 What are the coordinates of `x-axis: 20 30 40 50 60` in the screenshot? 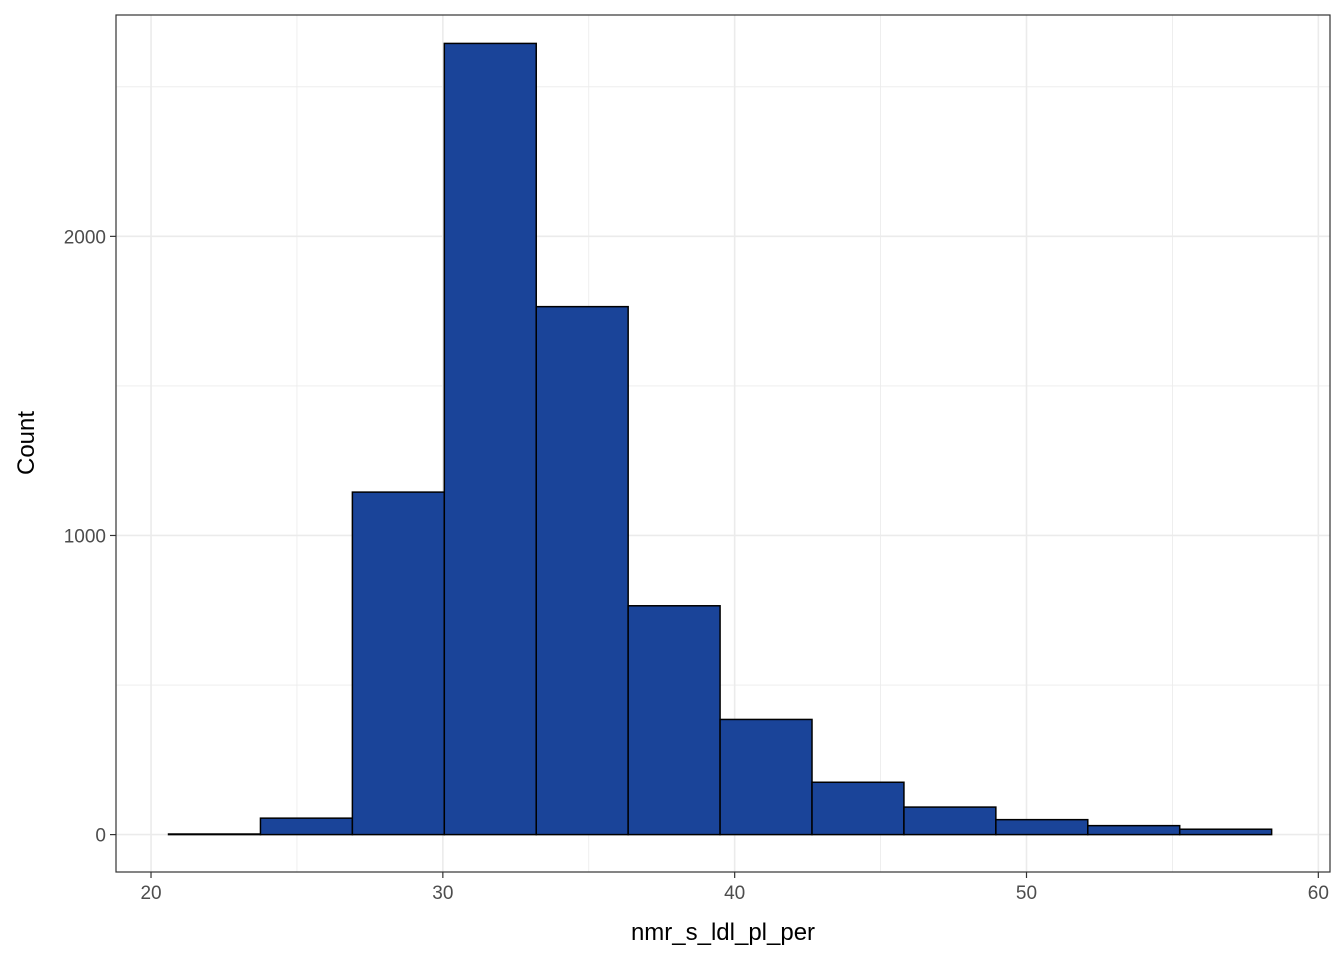 It's located at (734, 888).